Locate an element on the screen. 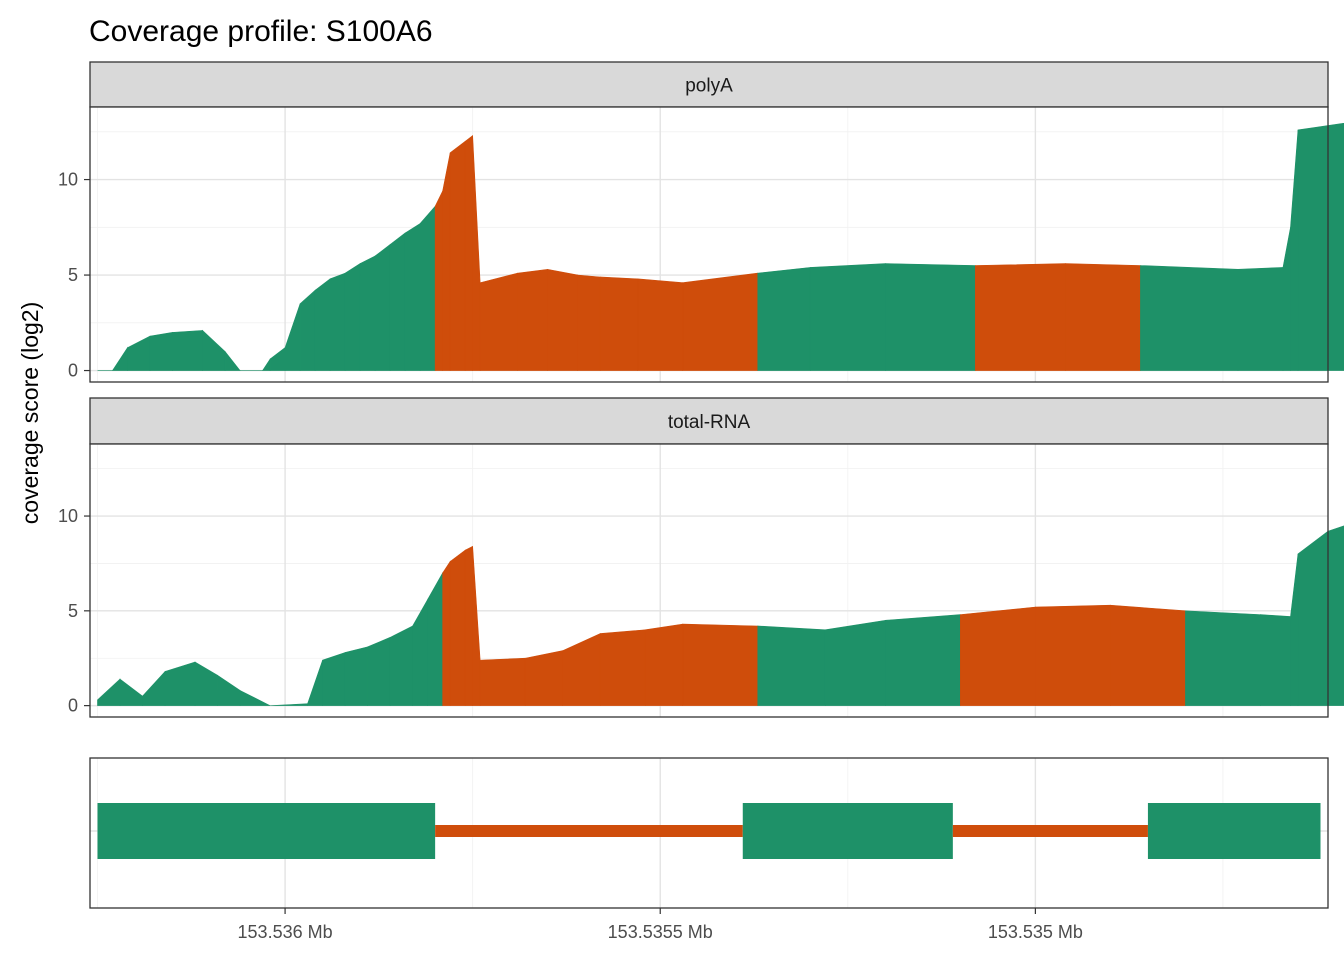 This screenshot has height=960, width=1344. x-tick-label: 153.5355 Mb is located at coordinates (660, 932).